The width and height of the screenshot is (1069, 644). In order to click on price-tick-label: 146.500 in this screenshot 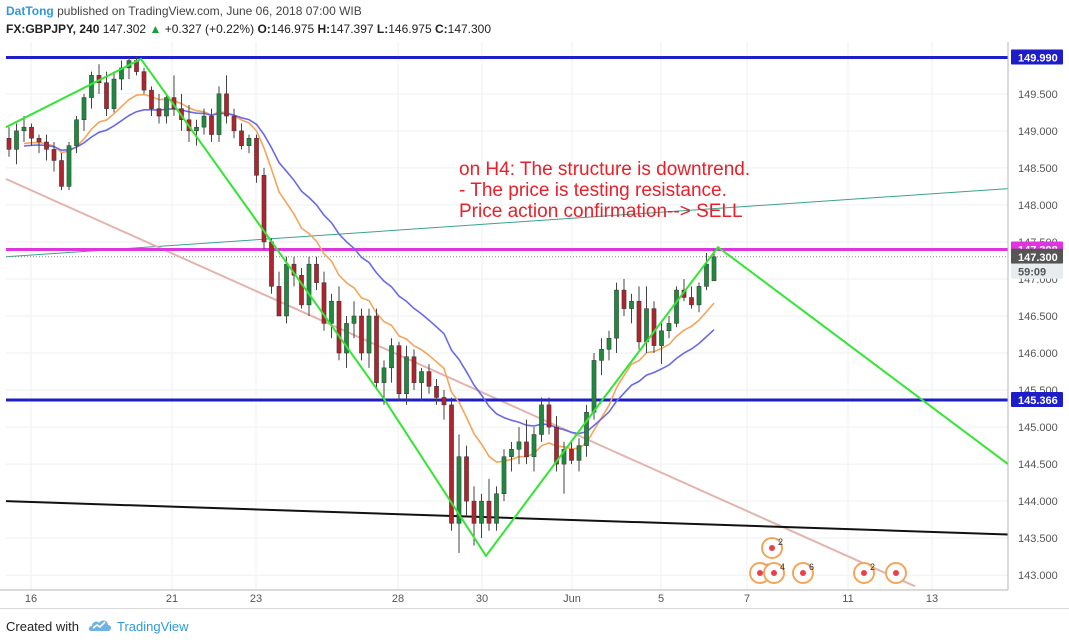, I will do `click(1038, 317)`.